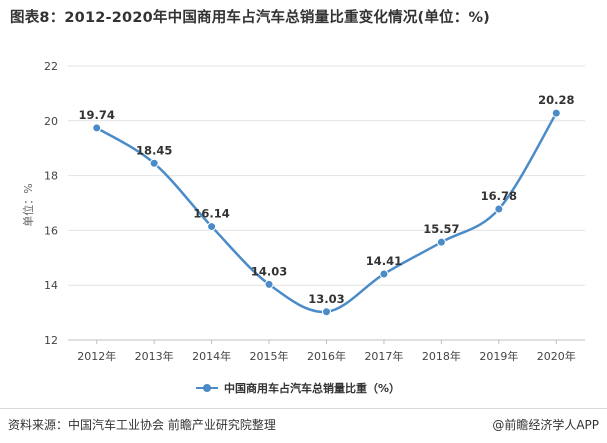  What do you see at coordinates (51, 203) in the screenshot?
I see `y-axis: 12 14 16 18 20 22` at bounding box center [51, 203].